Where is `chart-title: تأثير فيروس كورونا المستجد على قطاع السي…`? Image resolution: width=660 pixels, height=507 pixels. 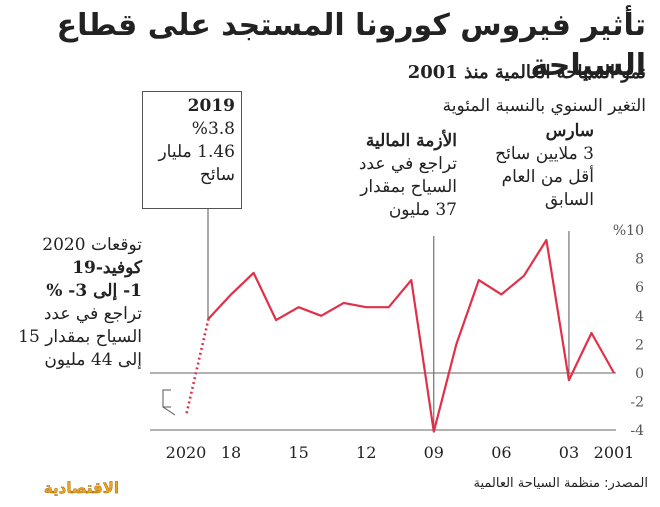 chart-title: تأثير فيروس كورونا المستجد على قطاع السي… is located at coordinates (351, 45).